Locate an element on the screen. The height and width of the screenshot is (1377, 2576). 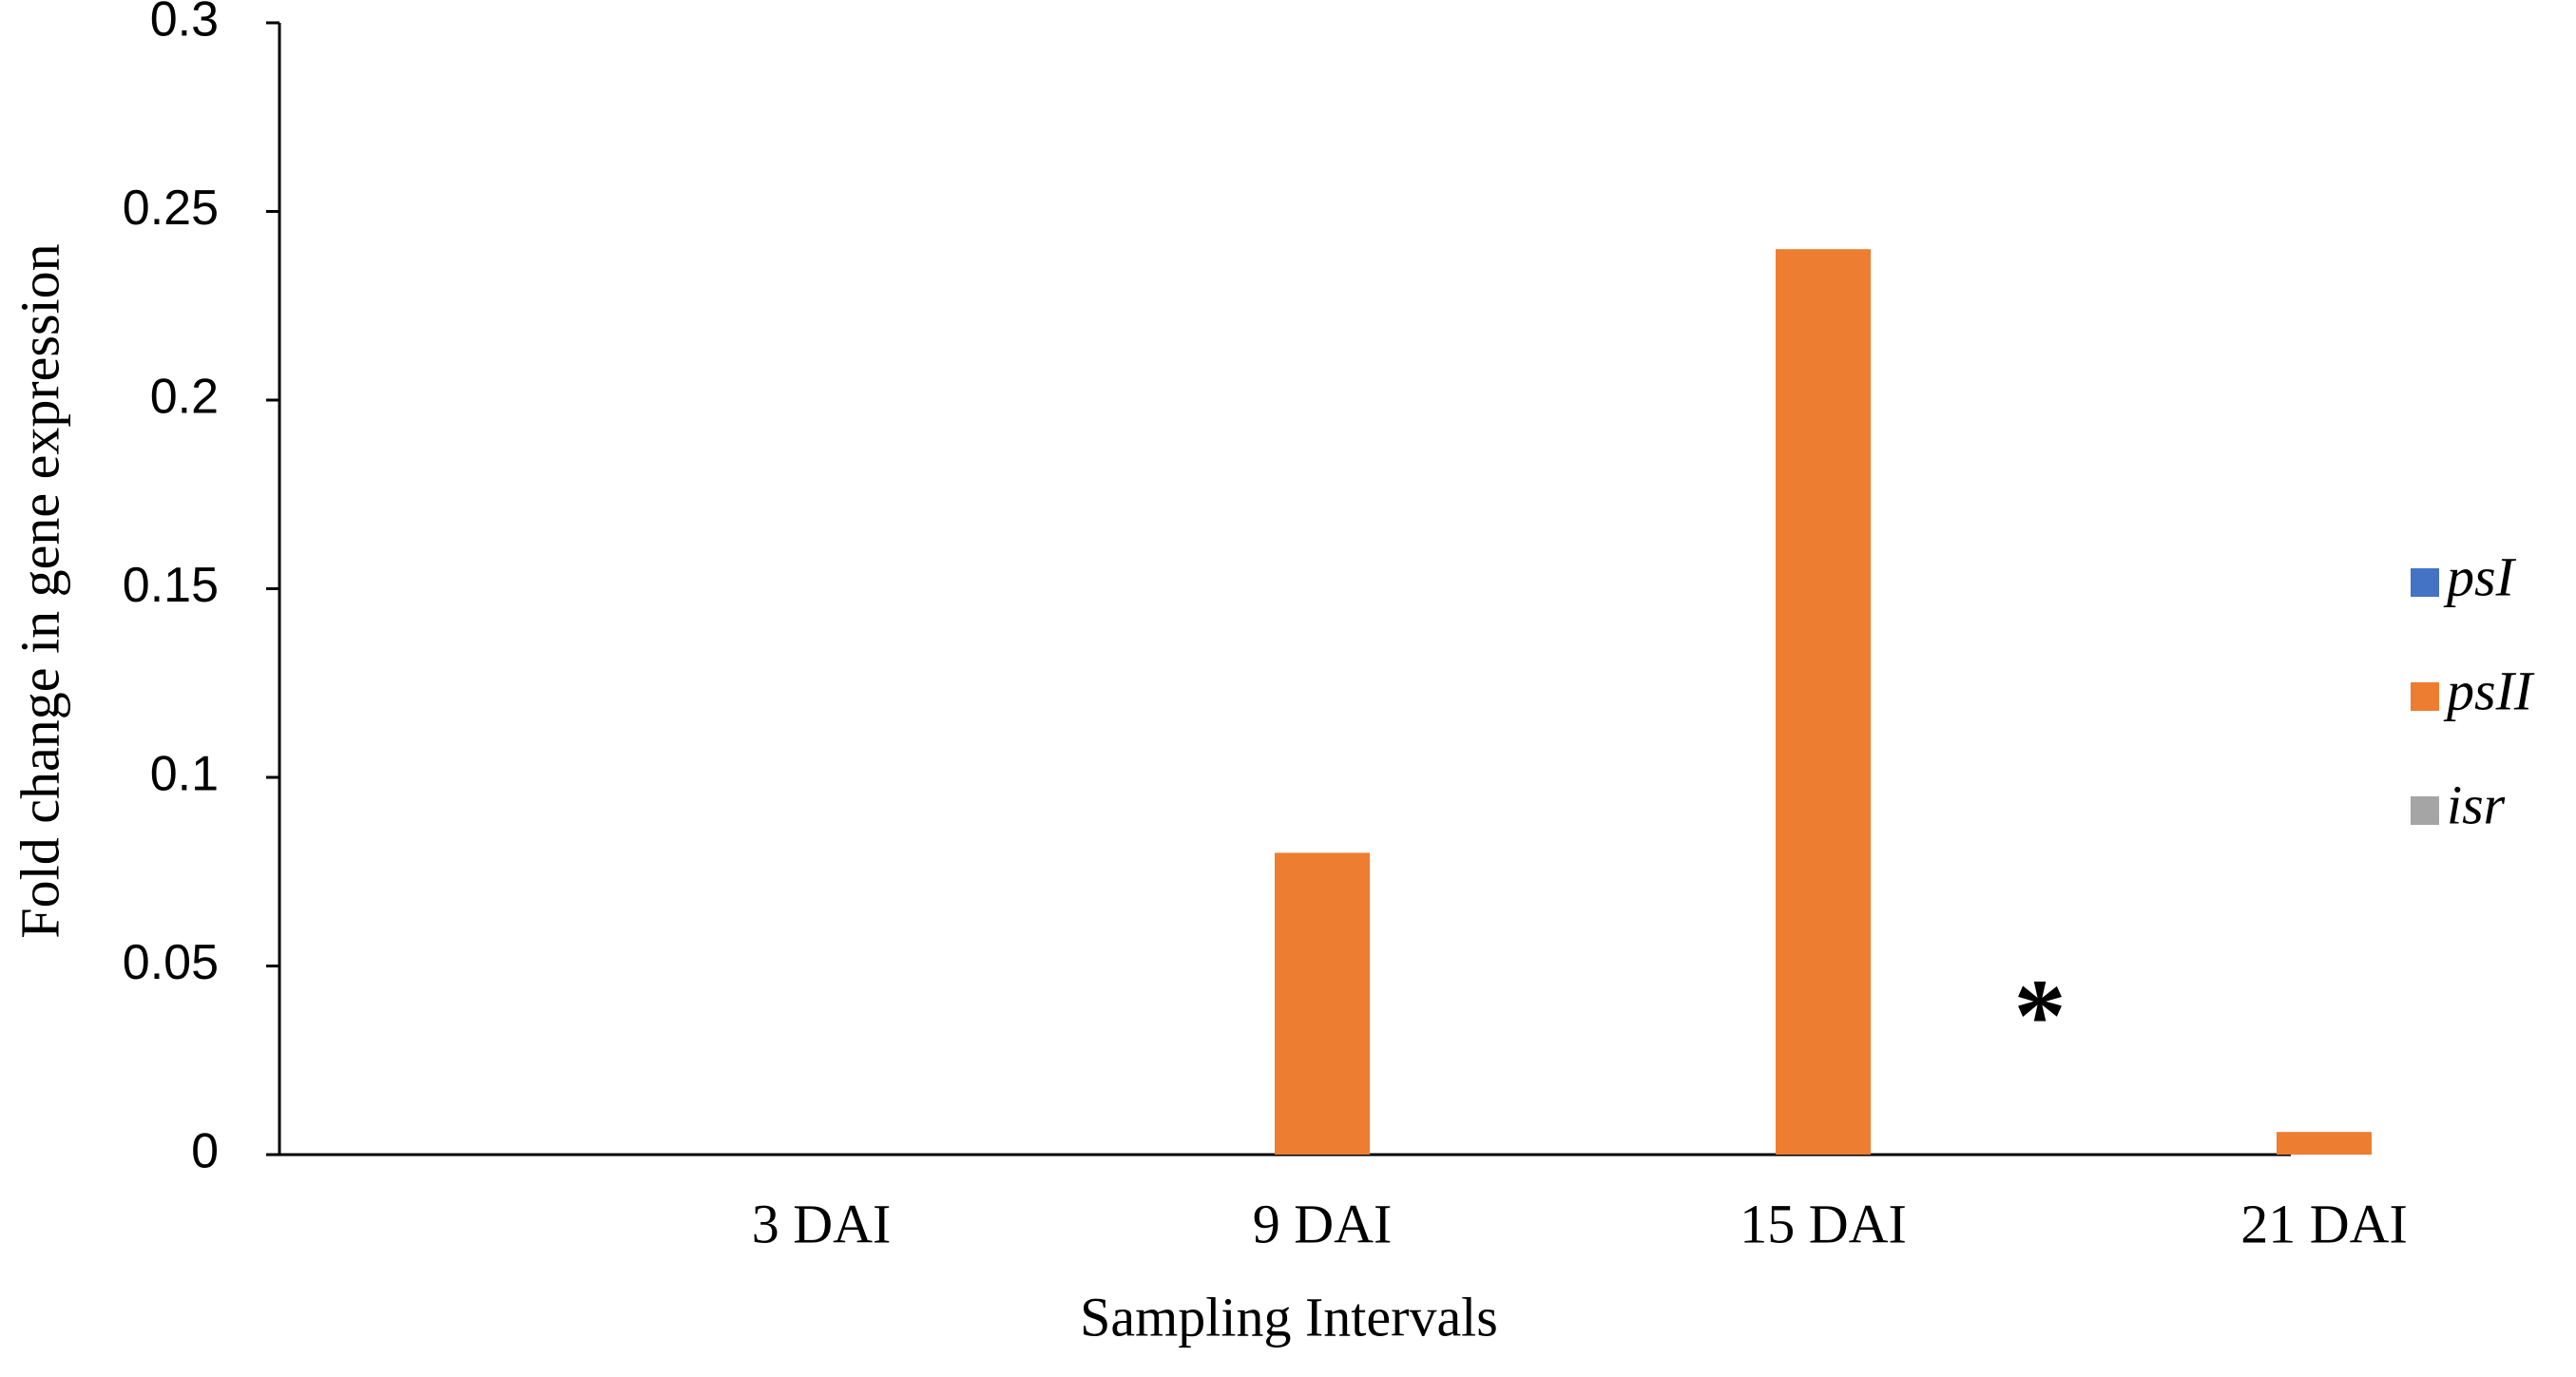
x-tick-label: 15 DAI is located at coordinates (1824, 1224).